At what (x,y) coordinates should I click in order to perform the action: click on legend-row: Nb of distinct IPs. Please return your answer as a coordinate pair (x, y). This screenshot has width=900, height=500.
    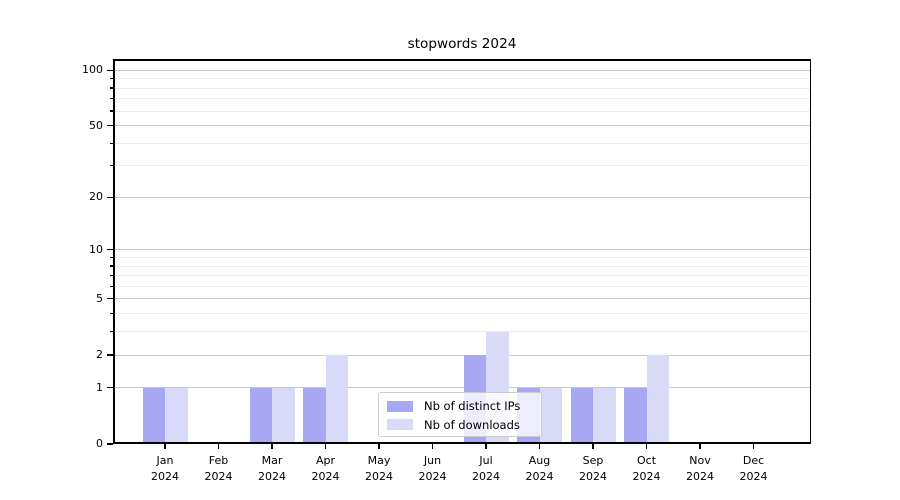
    Looking at the image, I should click on (460, 406).